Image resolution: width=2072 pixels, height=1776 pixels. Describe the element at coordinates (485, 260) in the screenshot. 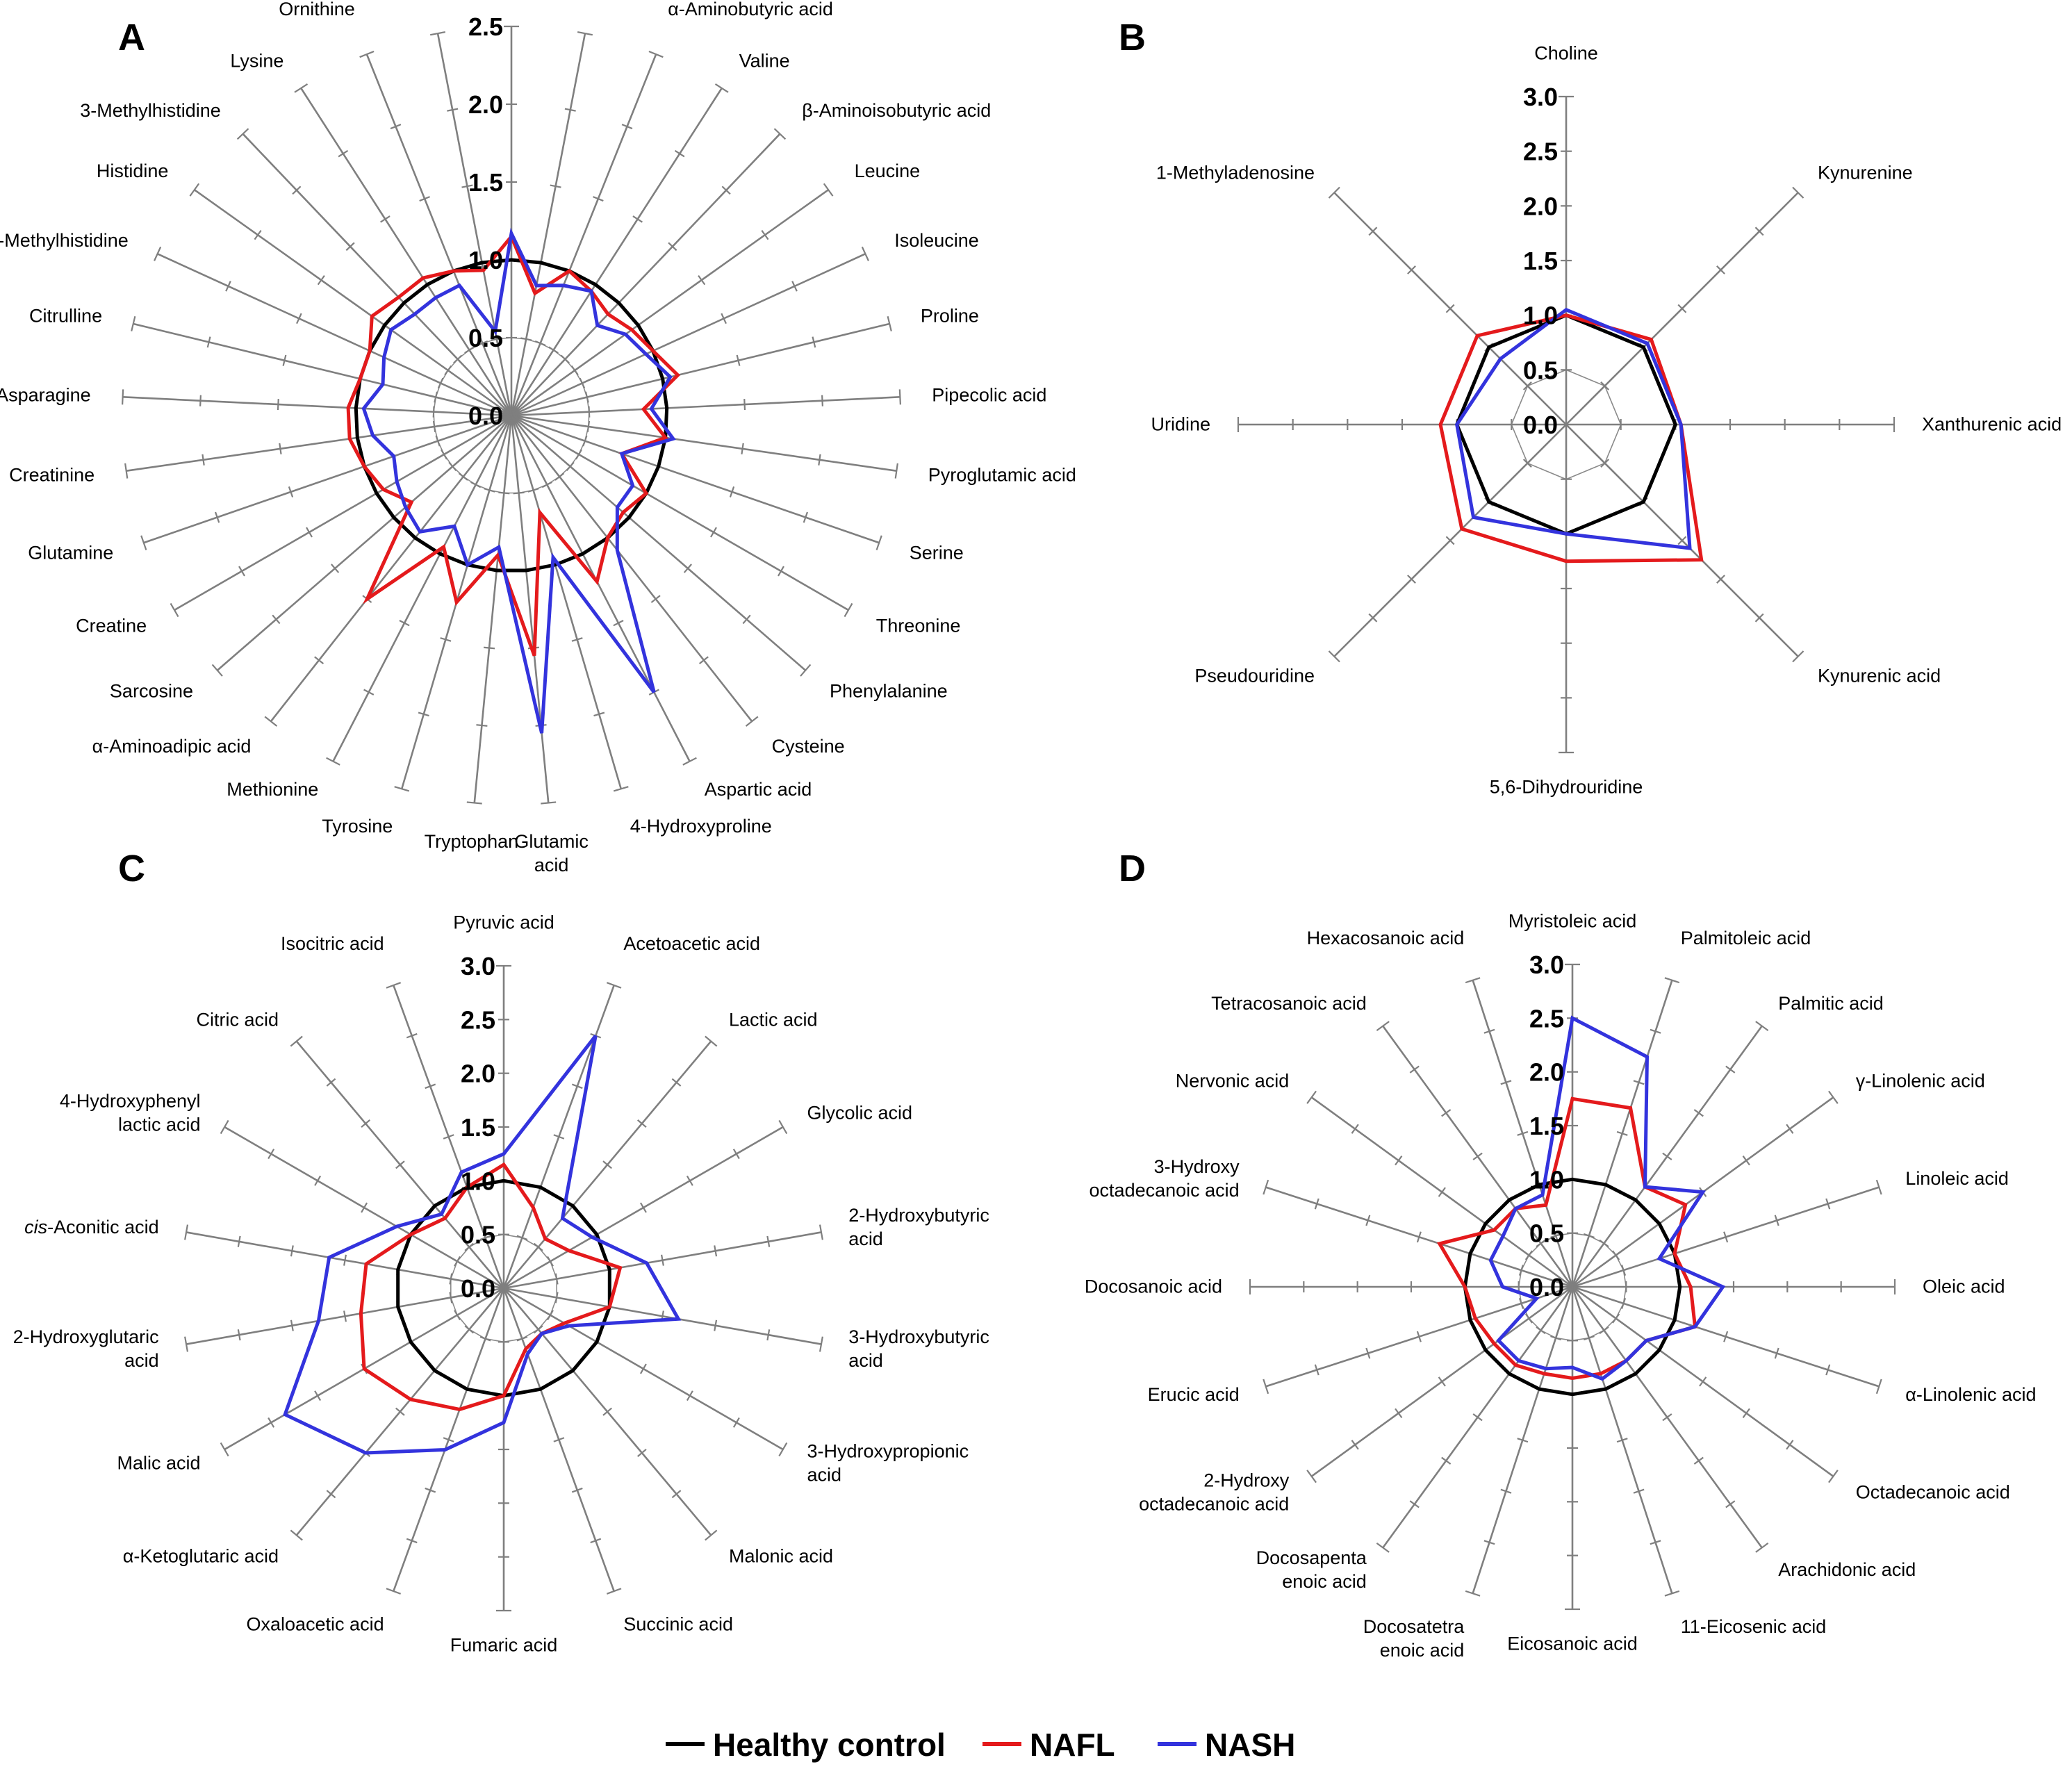

I see `radial-tick-label: 1.0` at that location.